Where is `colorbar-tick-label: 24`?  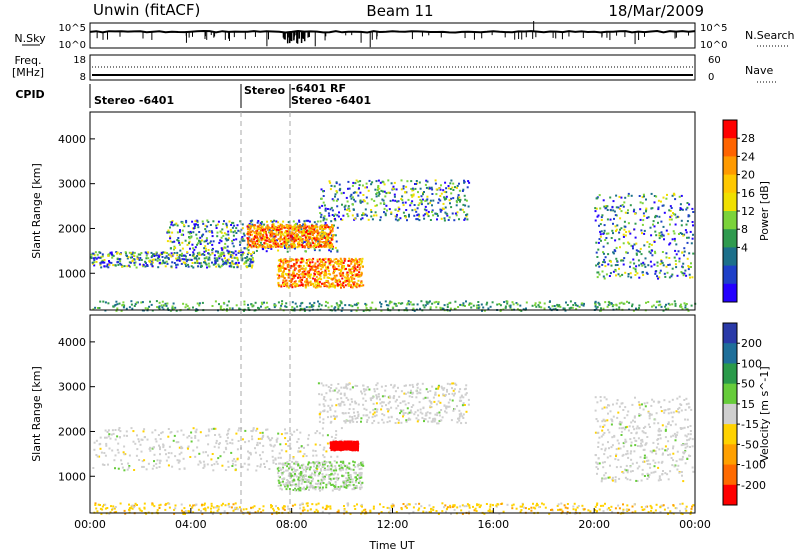
colorbar-tick-label: 24 is located at coordinates (748, 156).